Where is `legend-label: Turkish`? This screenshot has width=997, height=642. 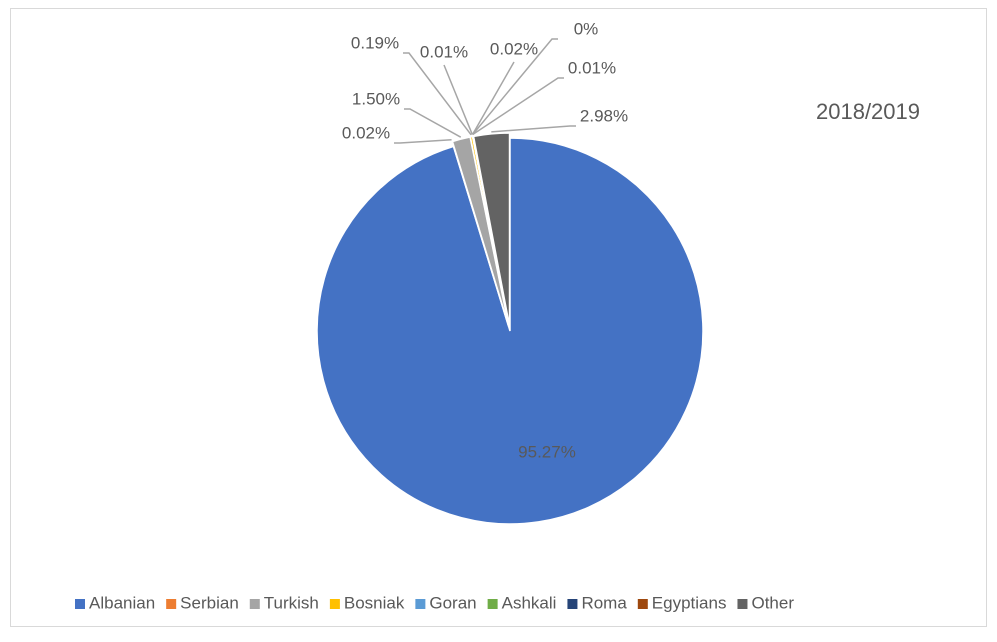
legend-label: Turkish is located at coordinates (291, 602).